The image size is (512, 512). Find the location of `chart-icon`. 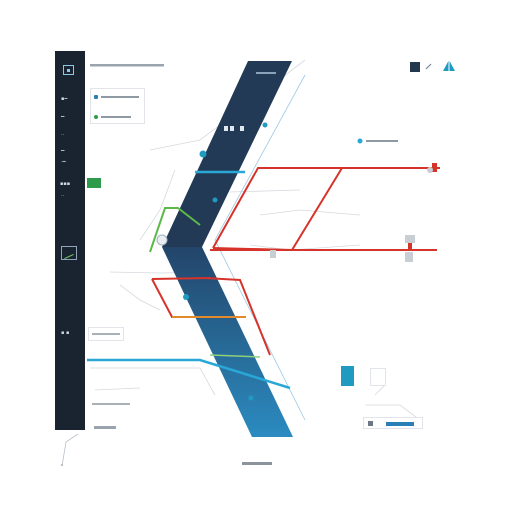

chart-icon is located at coordinates (69, 253).